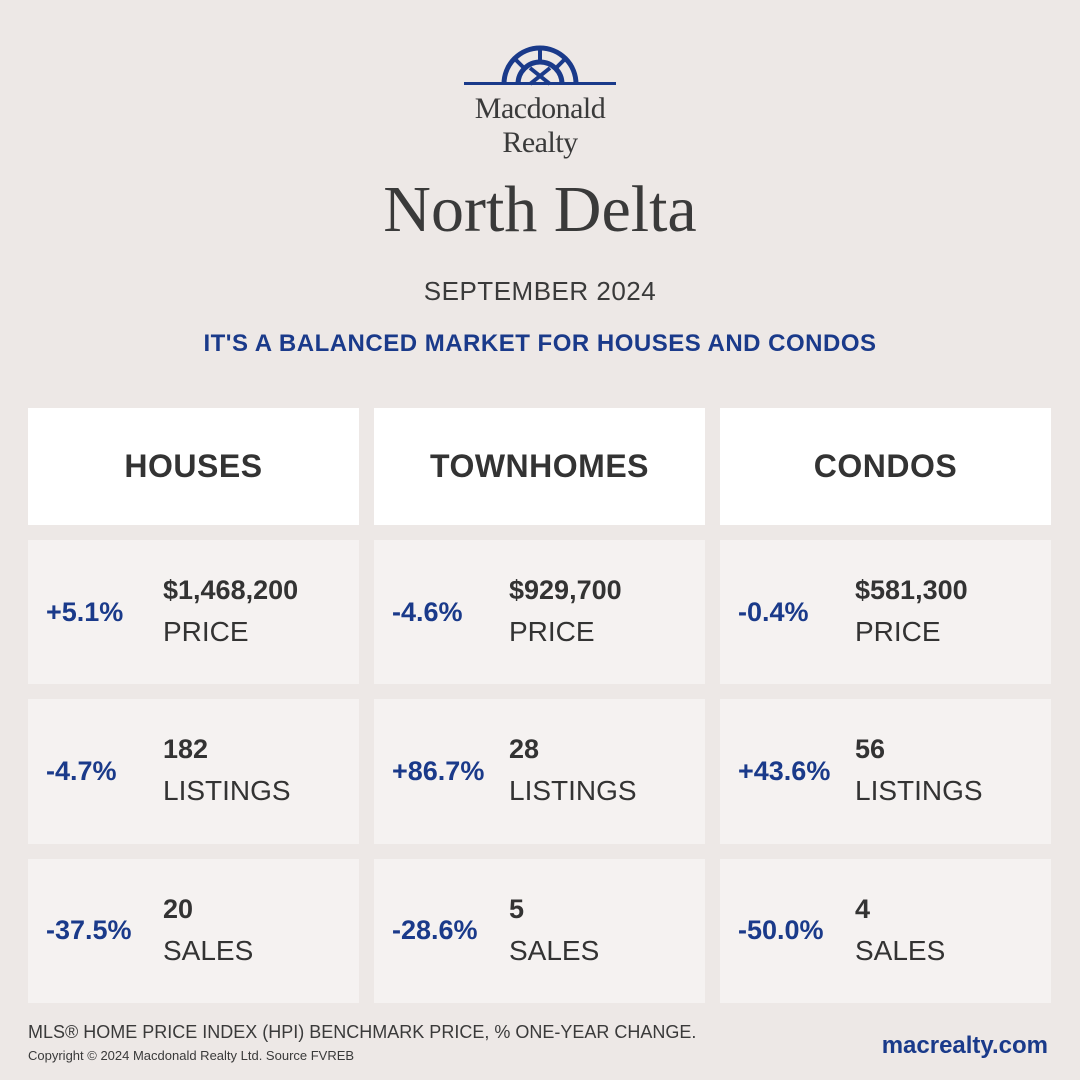 This screenshot has height=1080, width=1080. Describe the element at coordinates (885, 612) in the screenshot. I see `price-card: -0.4% $581,300 PRICE` at that location.